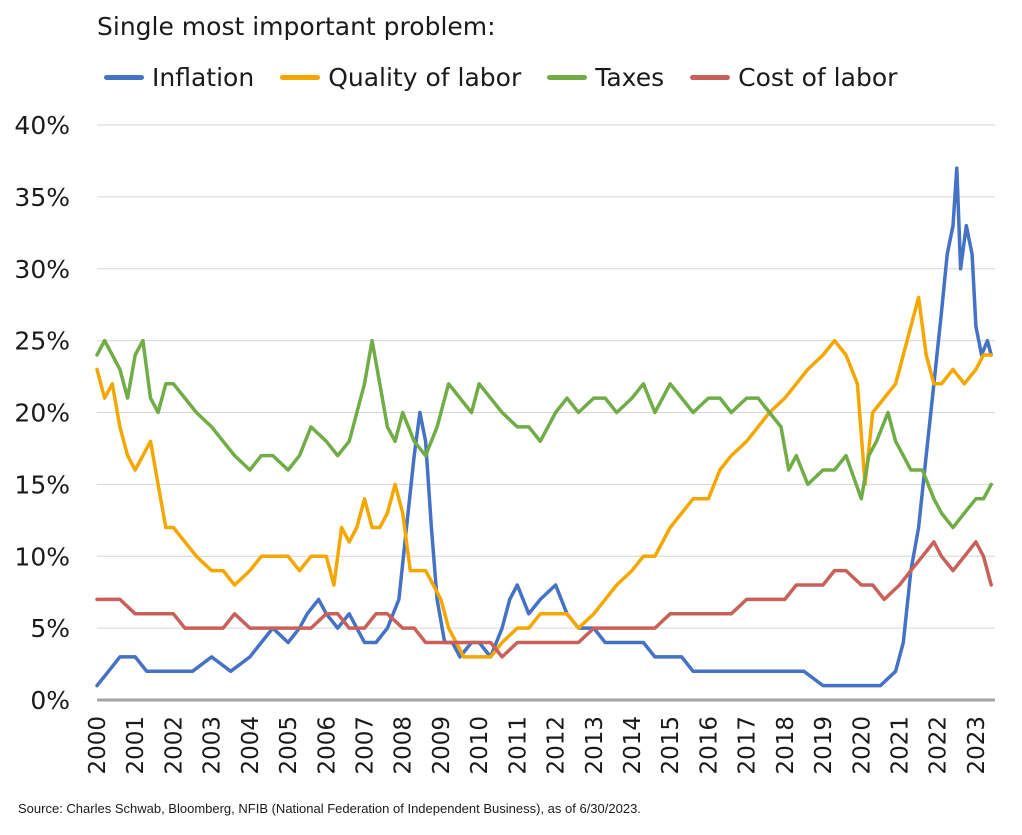 The image size is (1022, 835). I want to click on x-tick-label: 2017, so click(748, 745).